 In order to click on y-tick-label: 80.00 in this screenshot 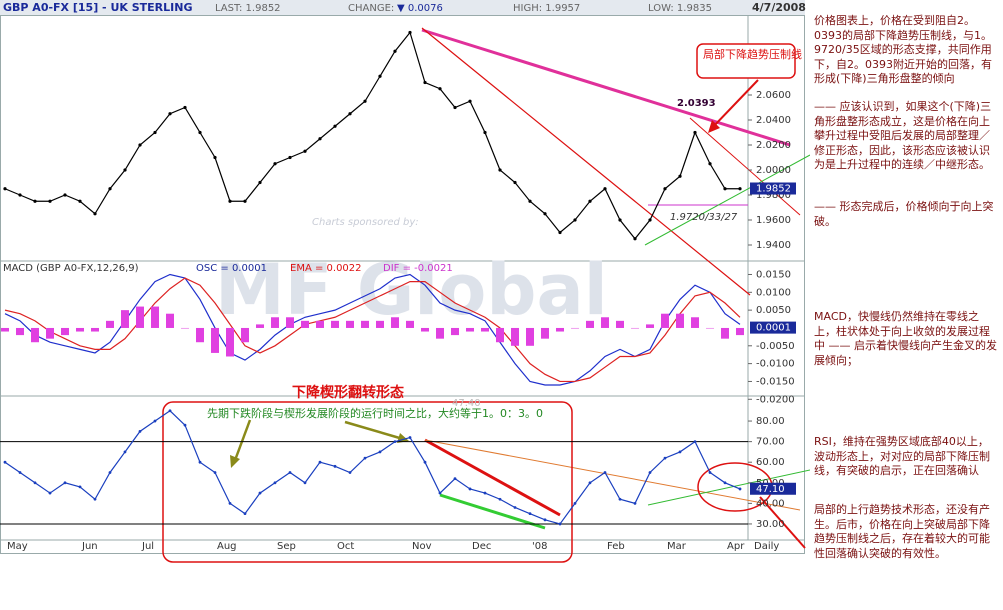, I will do `click(770, 421)`.